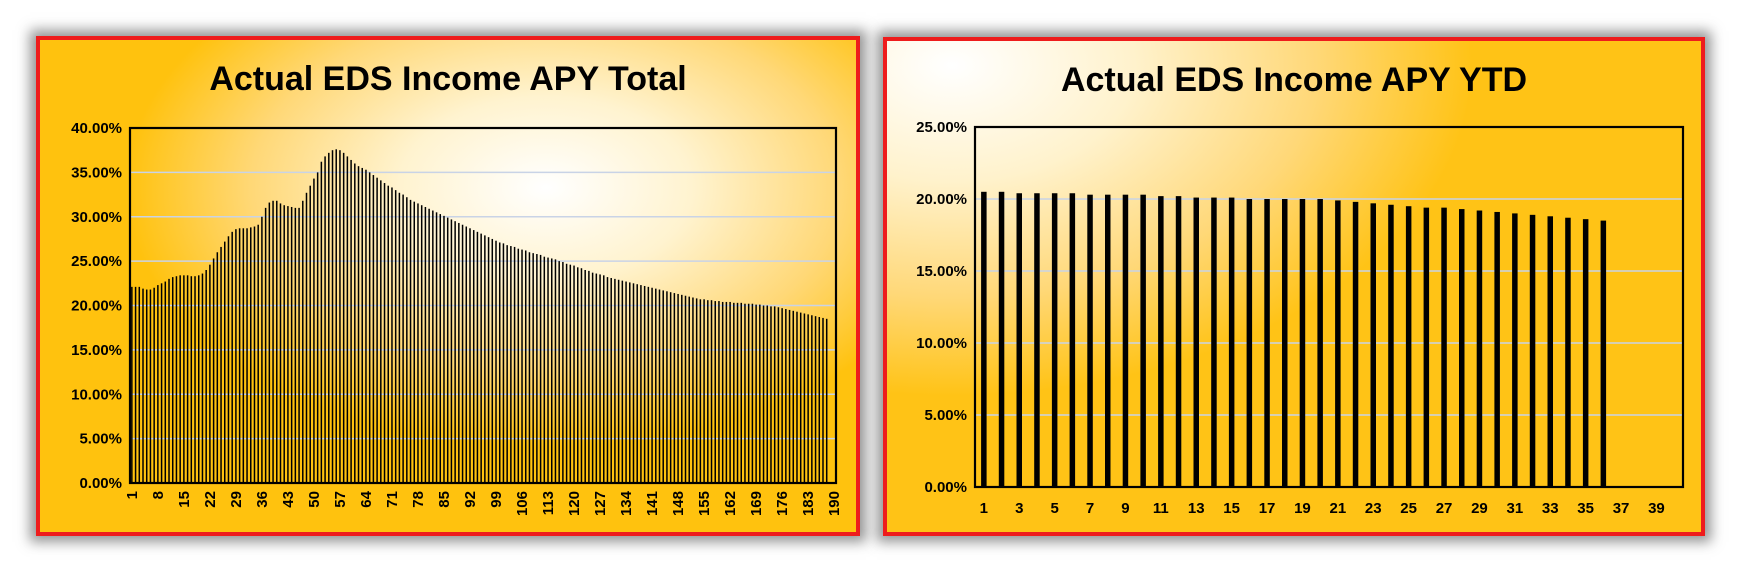 This screenshot has height=573, width=1740. Describe the element at coordinates (522, 503) in the screenshot. I see `x-tick-label: 106` at that location.